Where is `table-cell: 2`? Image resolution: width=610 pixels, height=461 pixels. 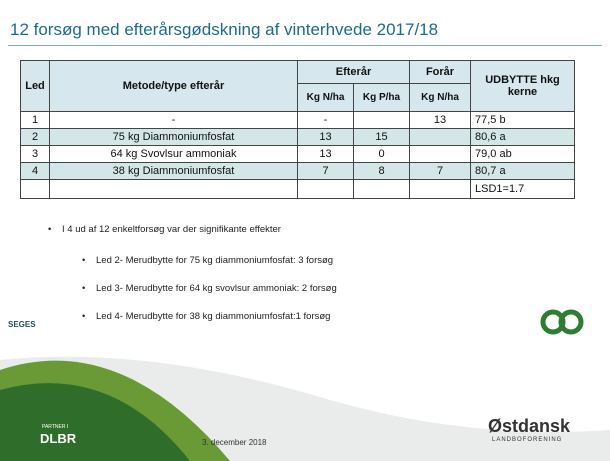 table-cell: 2 is located at coordinates (35, 137).